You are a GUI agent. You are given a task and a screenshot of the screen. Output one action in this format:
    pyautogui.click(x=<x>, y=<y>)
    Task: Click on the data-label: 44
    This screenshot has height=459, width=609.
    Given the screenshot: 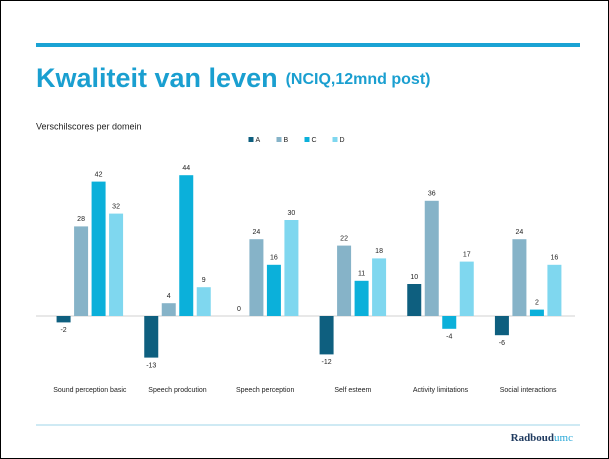 What is the action you would take?
    pyautogui.click(x=186, y=168)
    